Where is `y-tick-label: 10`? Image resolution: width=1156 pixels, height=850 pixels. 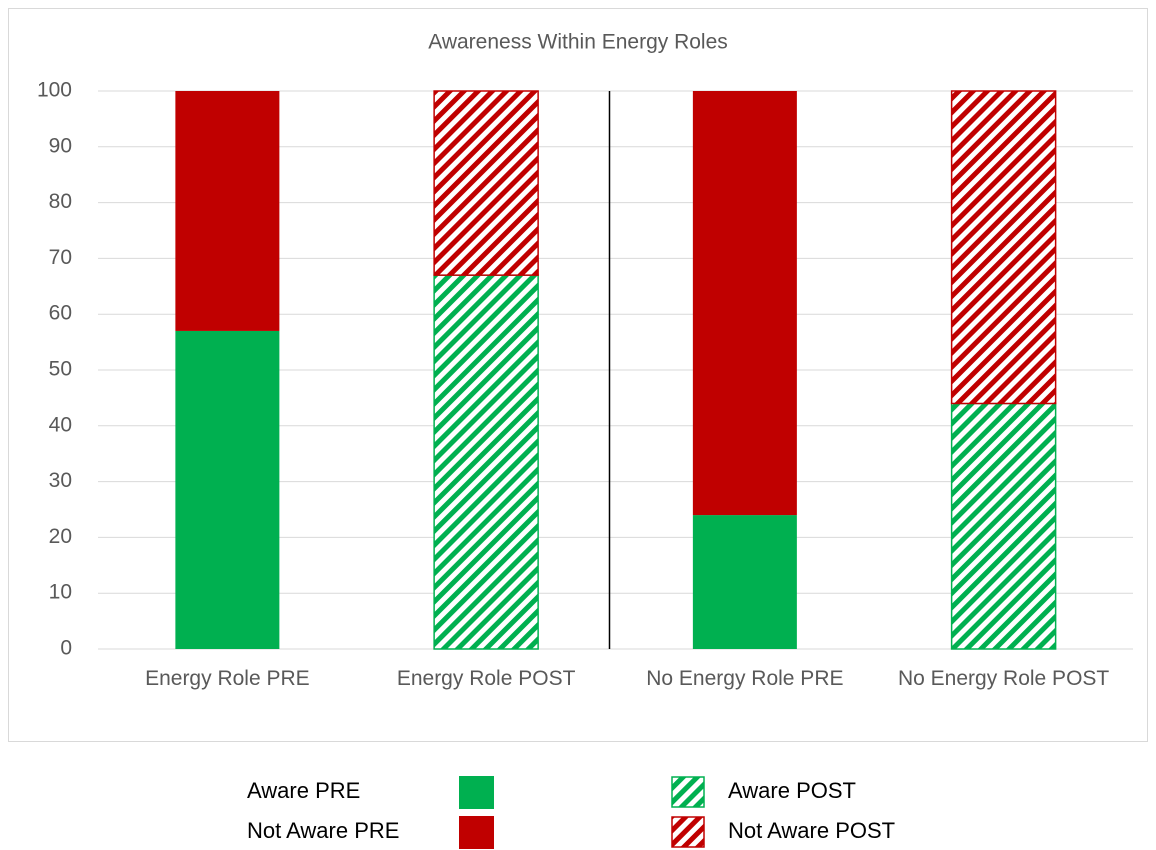
y-tick-label: 10 is located at coordinates (60, 592).